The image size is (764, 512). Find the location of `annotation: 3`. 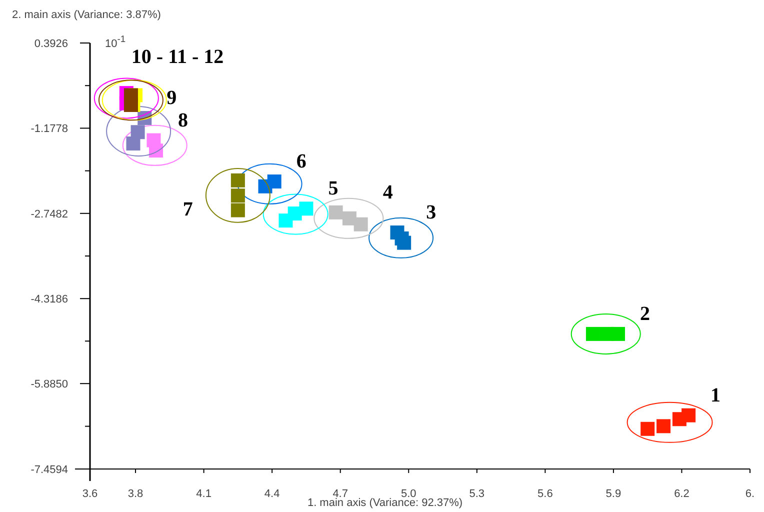

annotation: 3 is located at coordinates (431, 212).